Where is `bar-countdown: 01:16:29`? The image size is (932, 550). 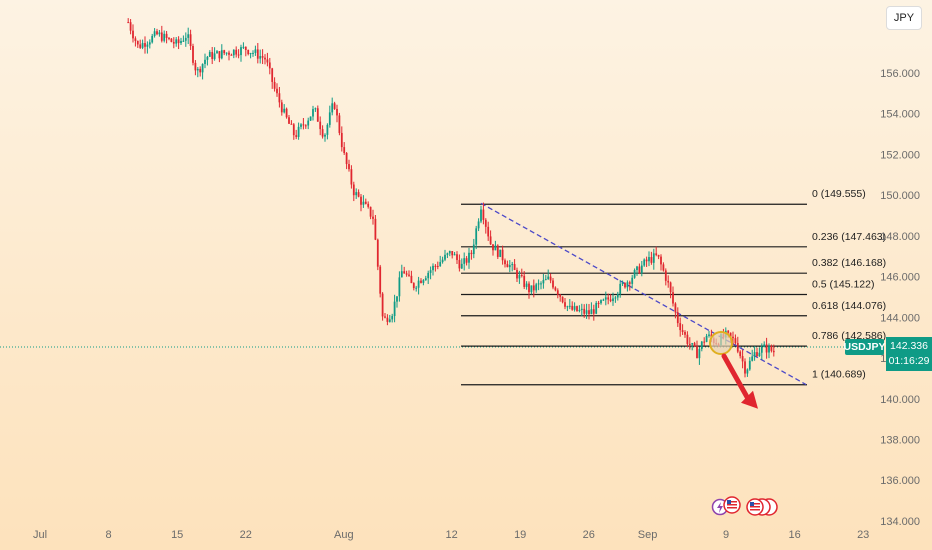 bar-countdown: 01:16:29 is located at coordinates (909, 361).